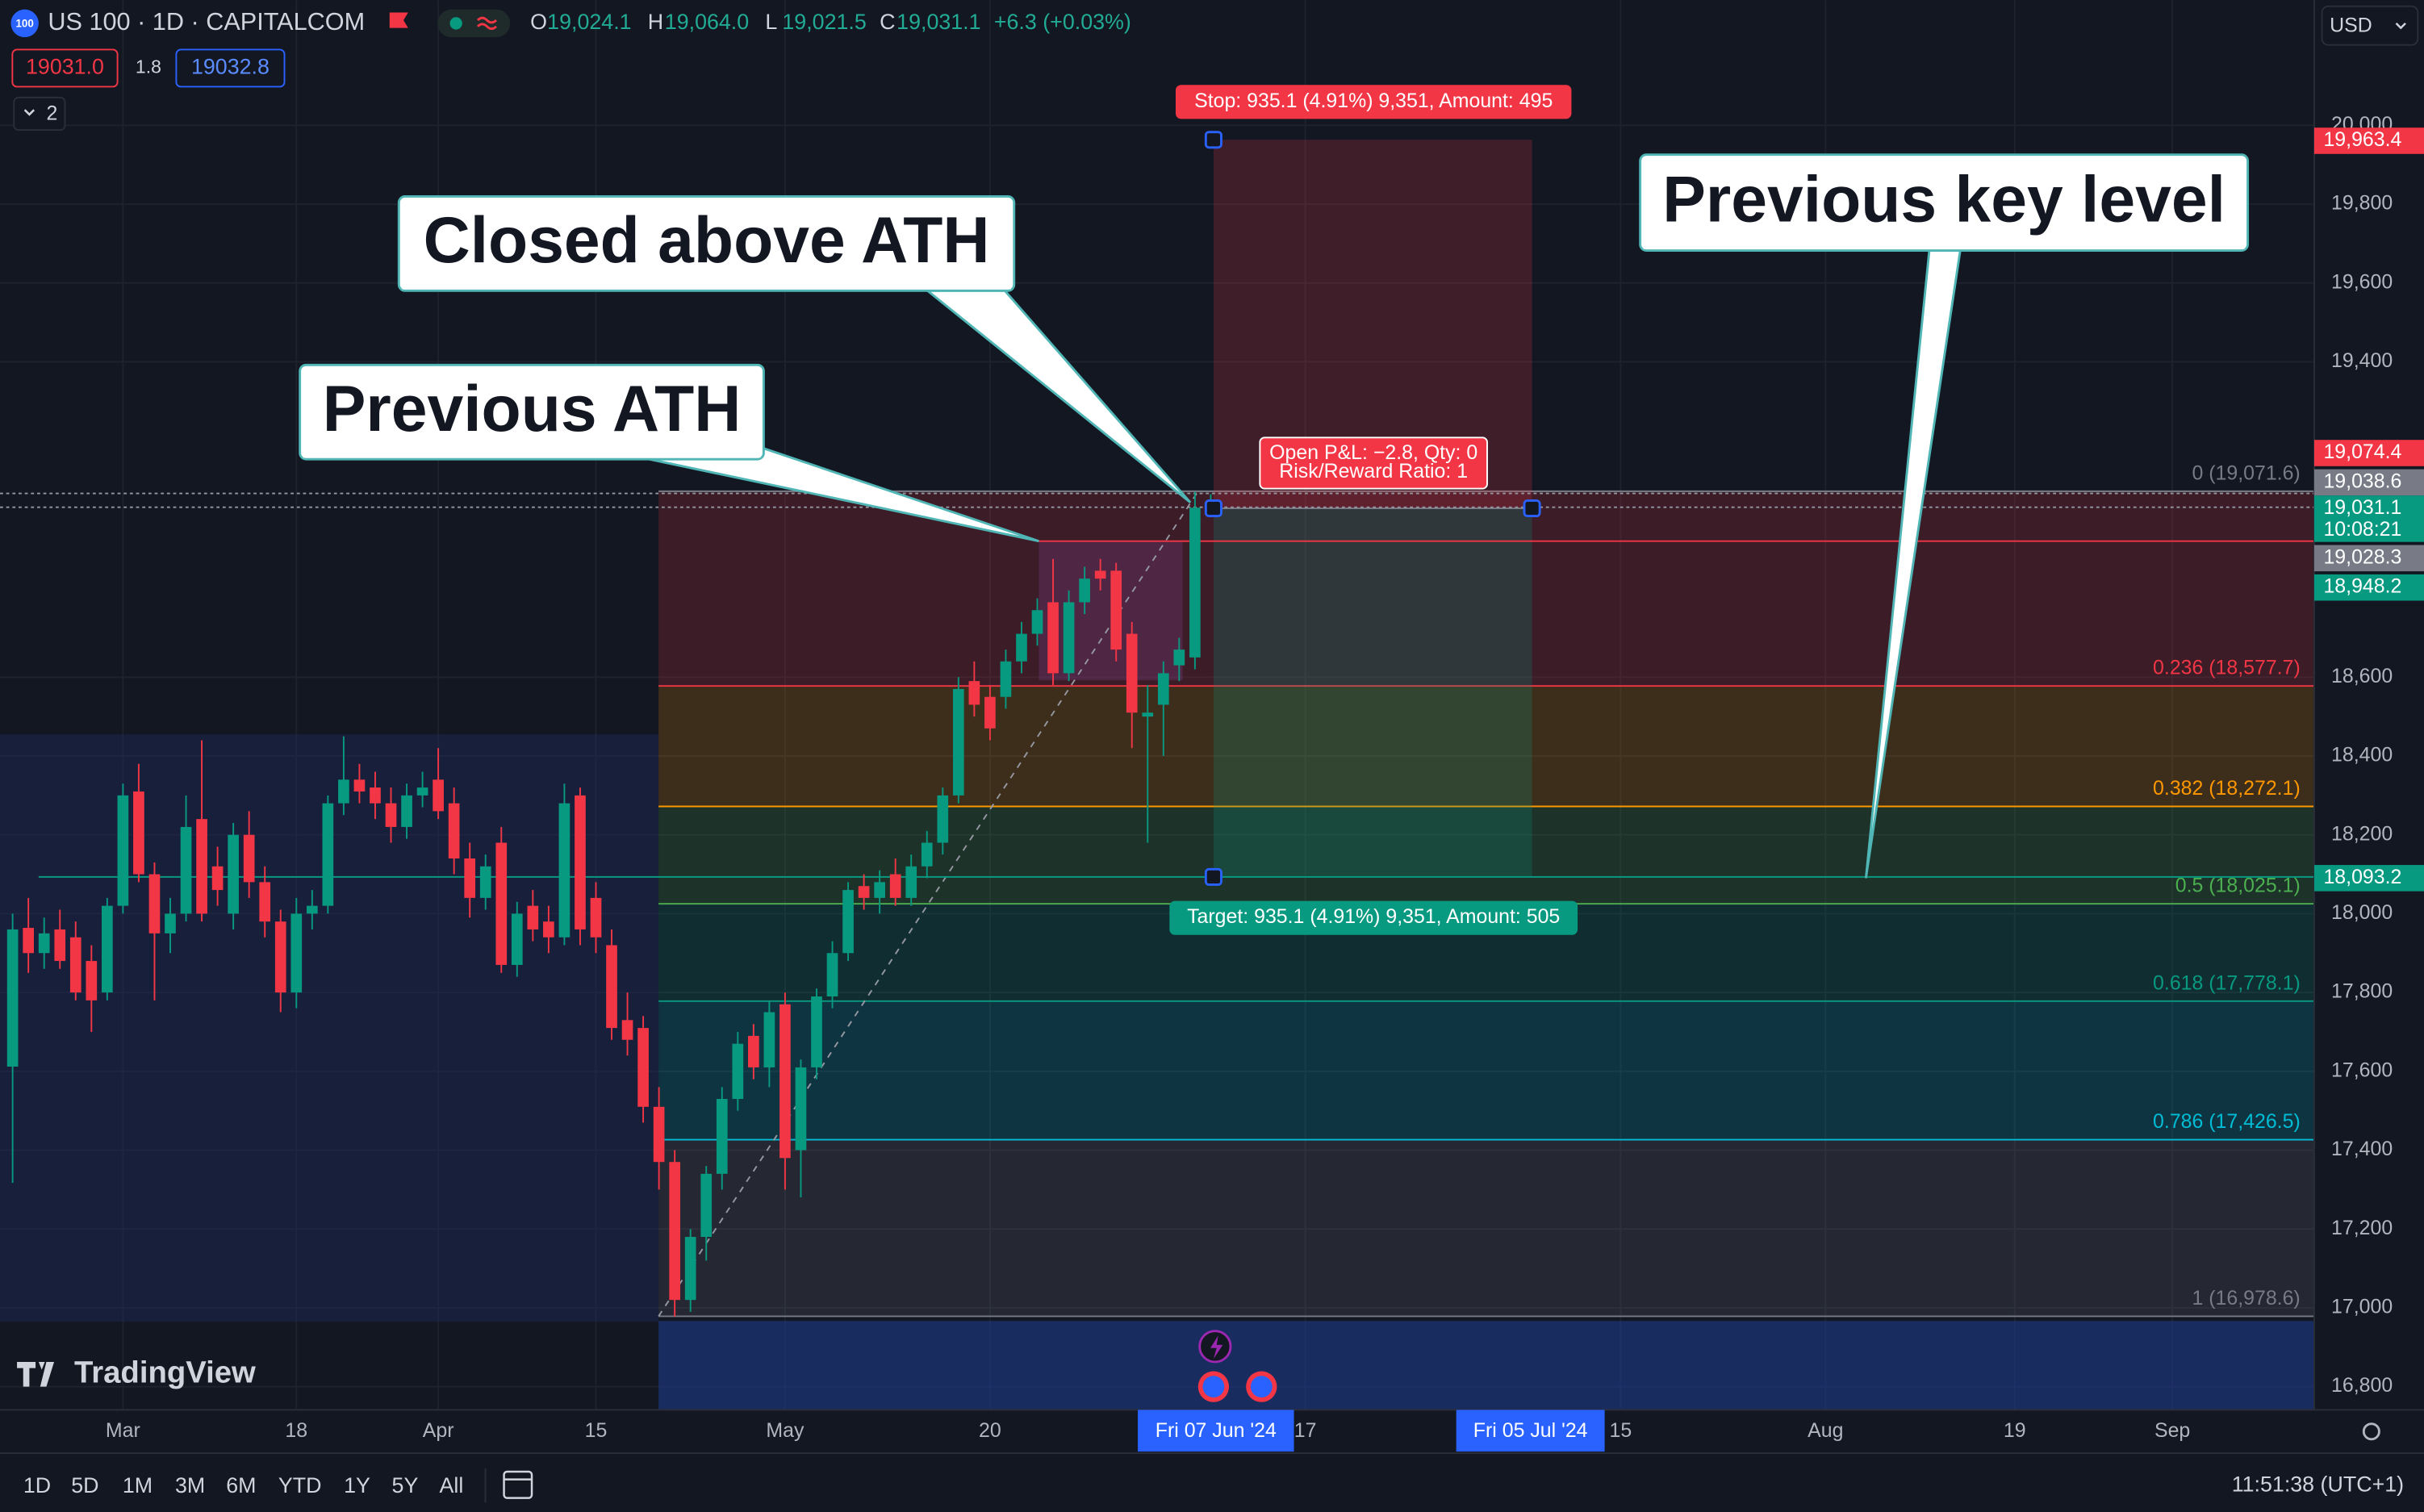 The image size is (2424, 1512). Describe the element at coordinates (824, 22) in the screenshot. I see `ohlc-value: 19,021.5` at that location.